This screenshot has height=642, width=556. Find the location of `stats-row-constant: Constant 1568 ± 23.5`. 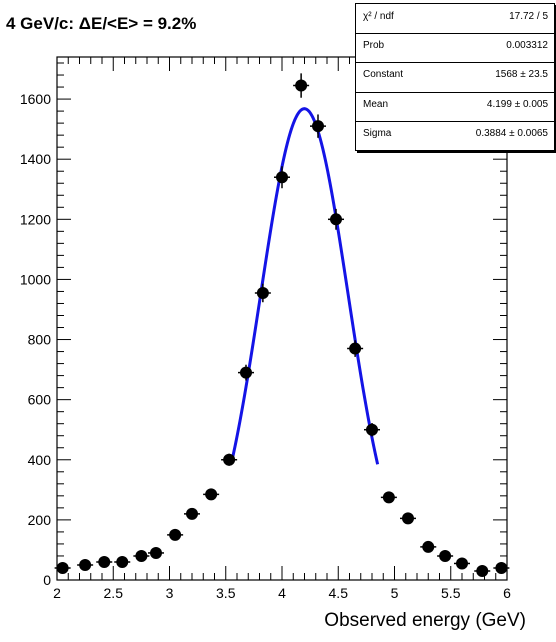

stats-row-constant: Constant 1568 ± 23.5 is located at coordinates (455, 74).